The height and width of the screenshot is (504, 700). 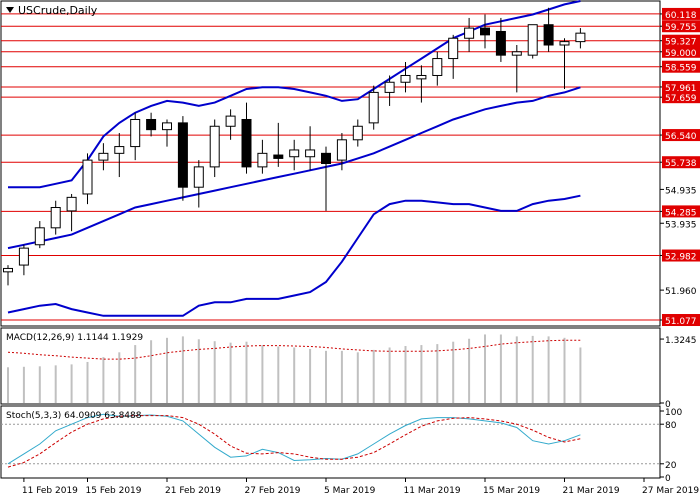 I want to click on price-tick-label: 54.935, so click(x=681, y=191).